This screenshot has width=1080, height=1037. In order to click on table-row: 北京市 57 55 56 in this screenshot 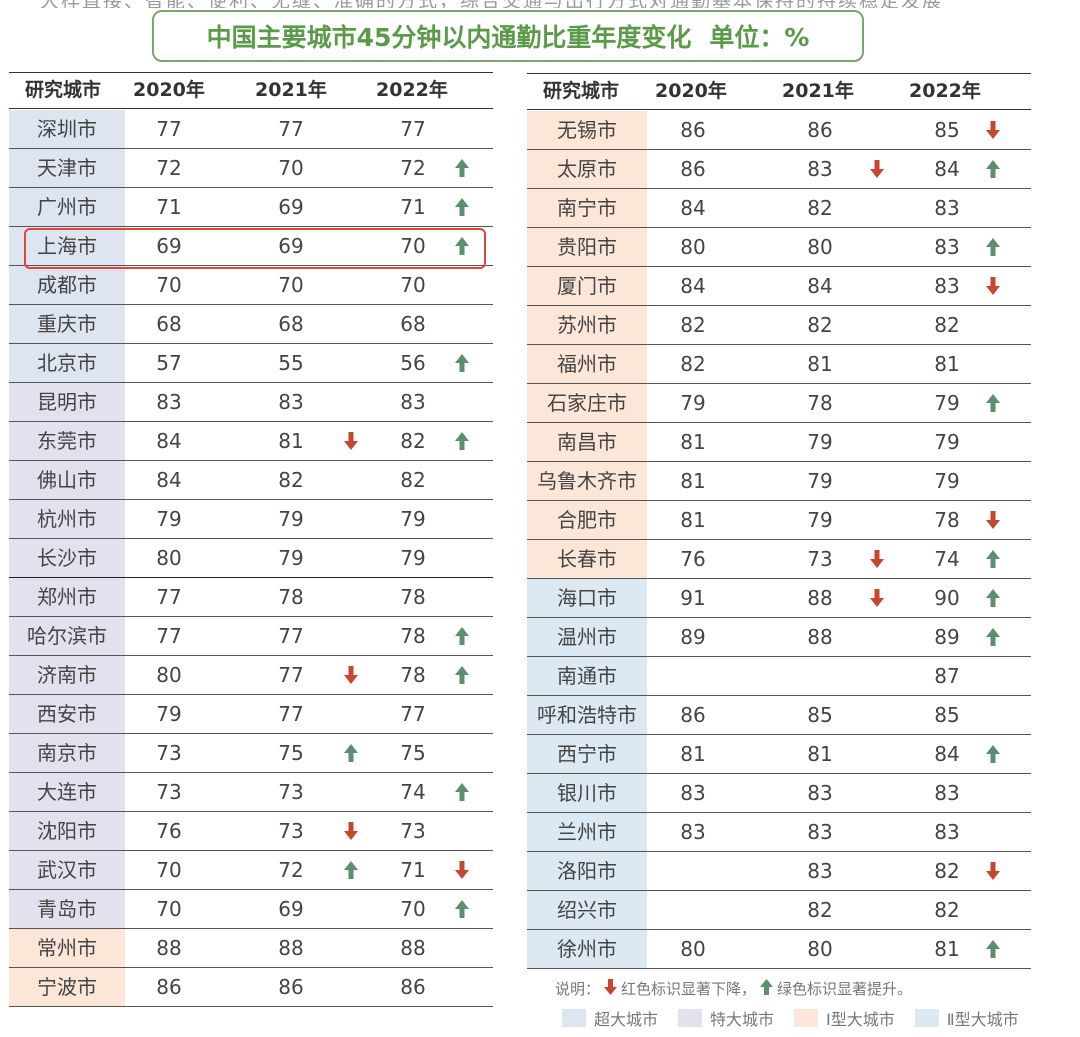, I will do `click(251, 363)`.